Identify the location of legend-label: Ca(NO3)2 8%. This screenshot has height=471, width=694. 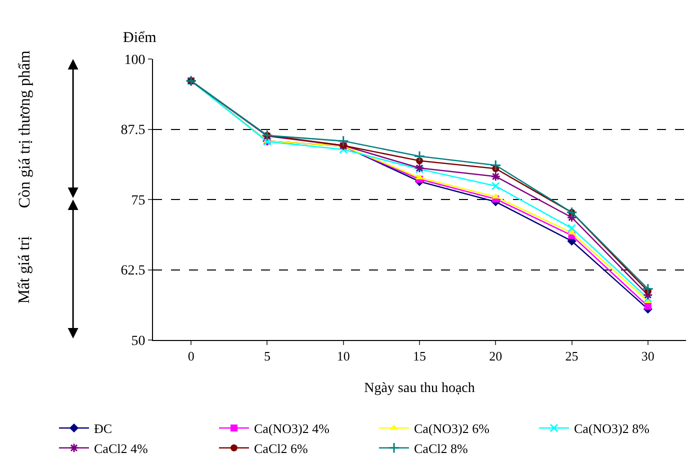
(612, 428).